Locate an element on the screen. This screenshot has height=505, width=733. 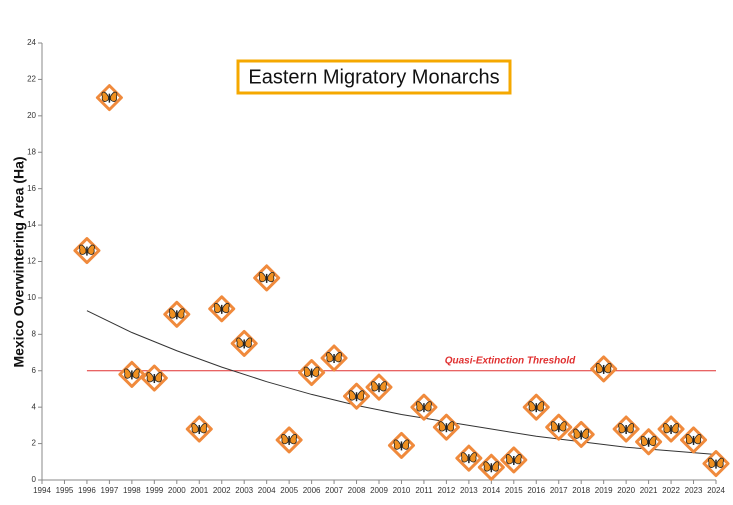
y-tick-label: 18 is located at coordinates (31, 151).